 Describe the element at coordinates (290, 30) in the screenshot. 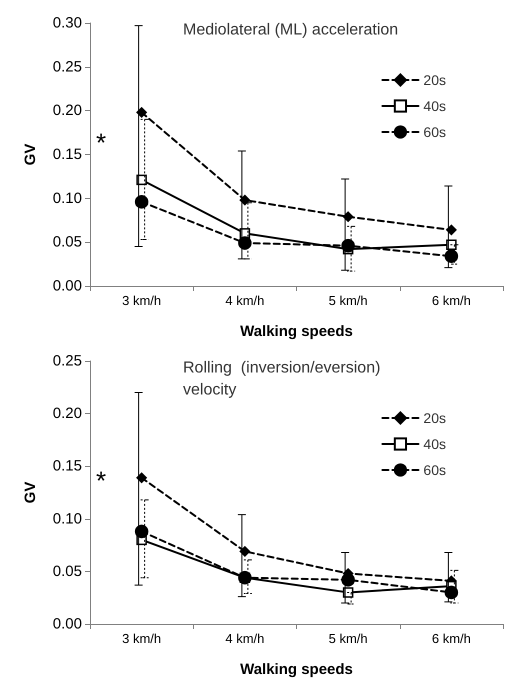

I see `chart-title: Mediolateral (ML) acceleration` at that location.